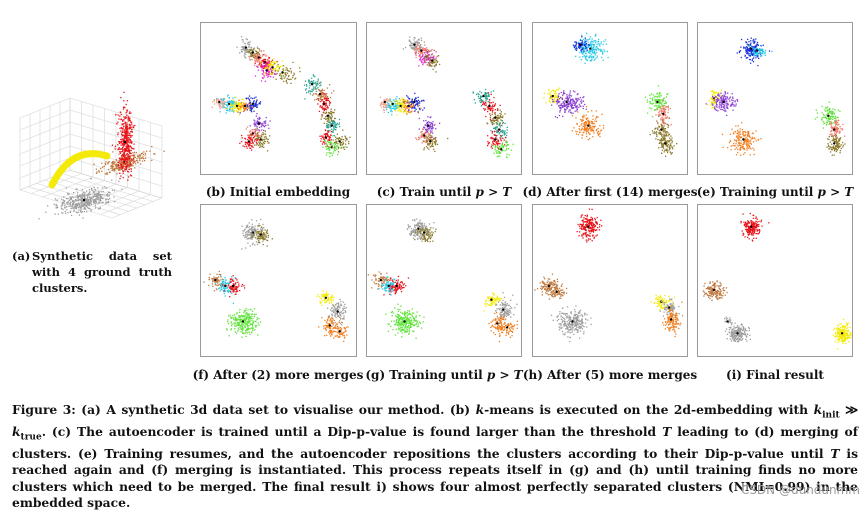 This screenshot has height=512, width=866. What do you see at coordinates (21, 256) in the screenshot?
I see `panel-a-tag: (a)` at bounding box center [21, 256].